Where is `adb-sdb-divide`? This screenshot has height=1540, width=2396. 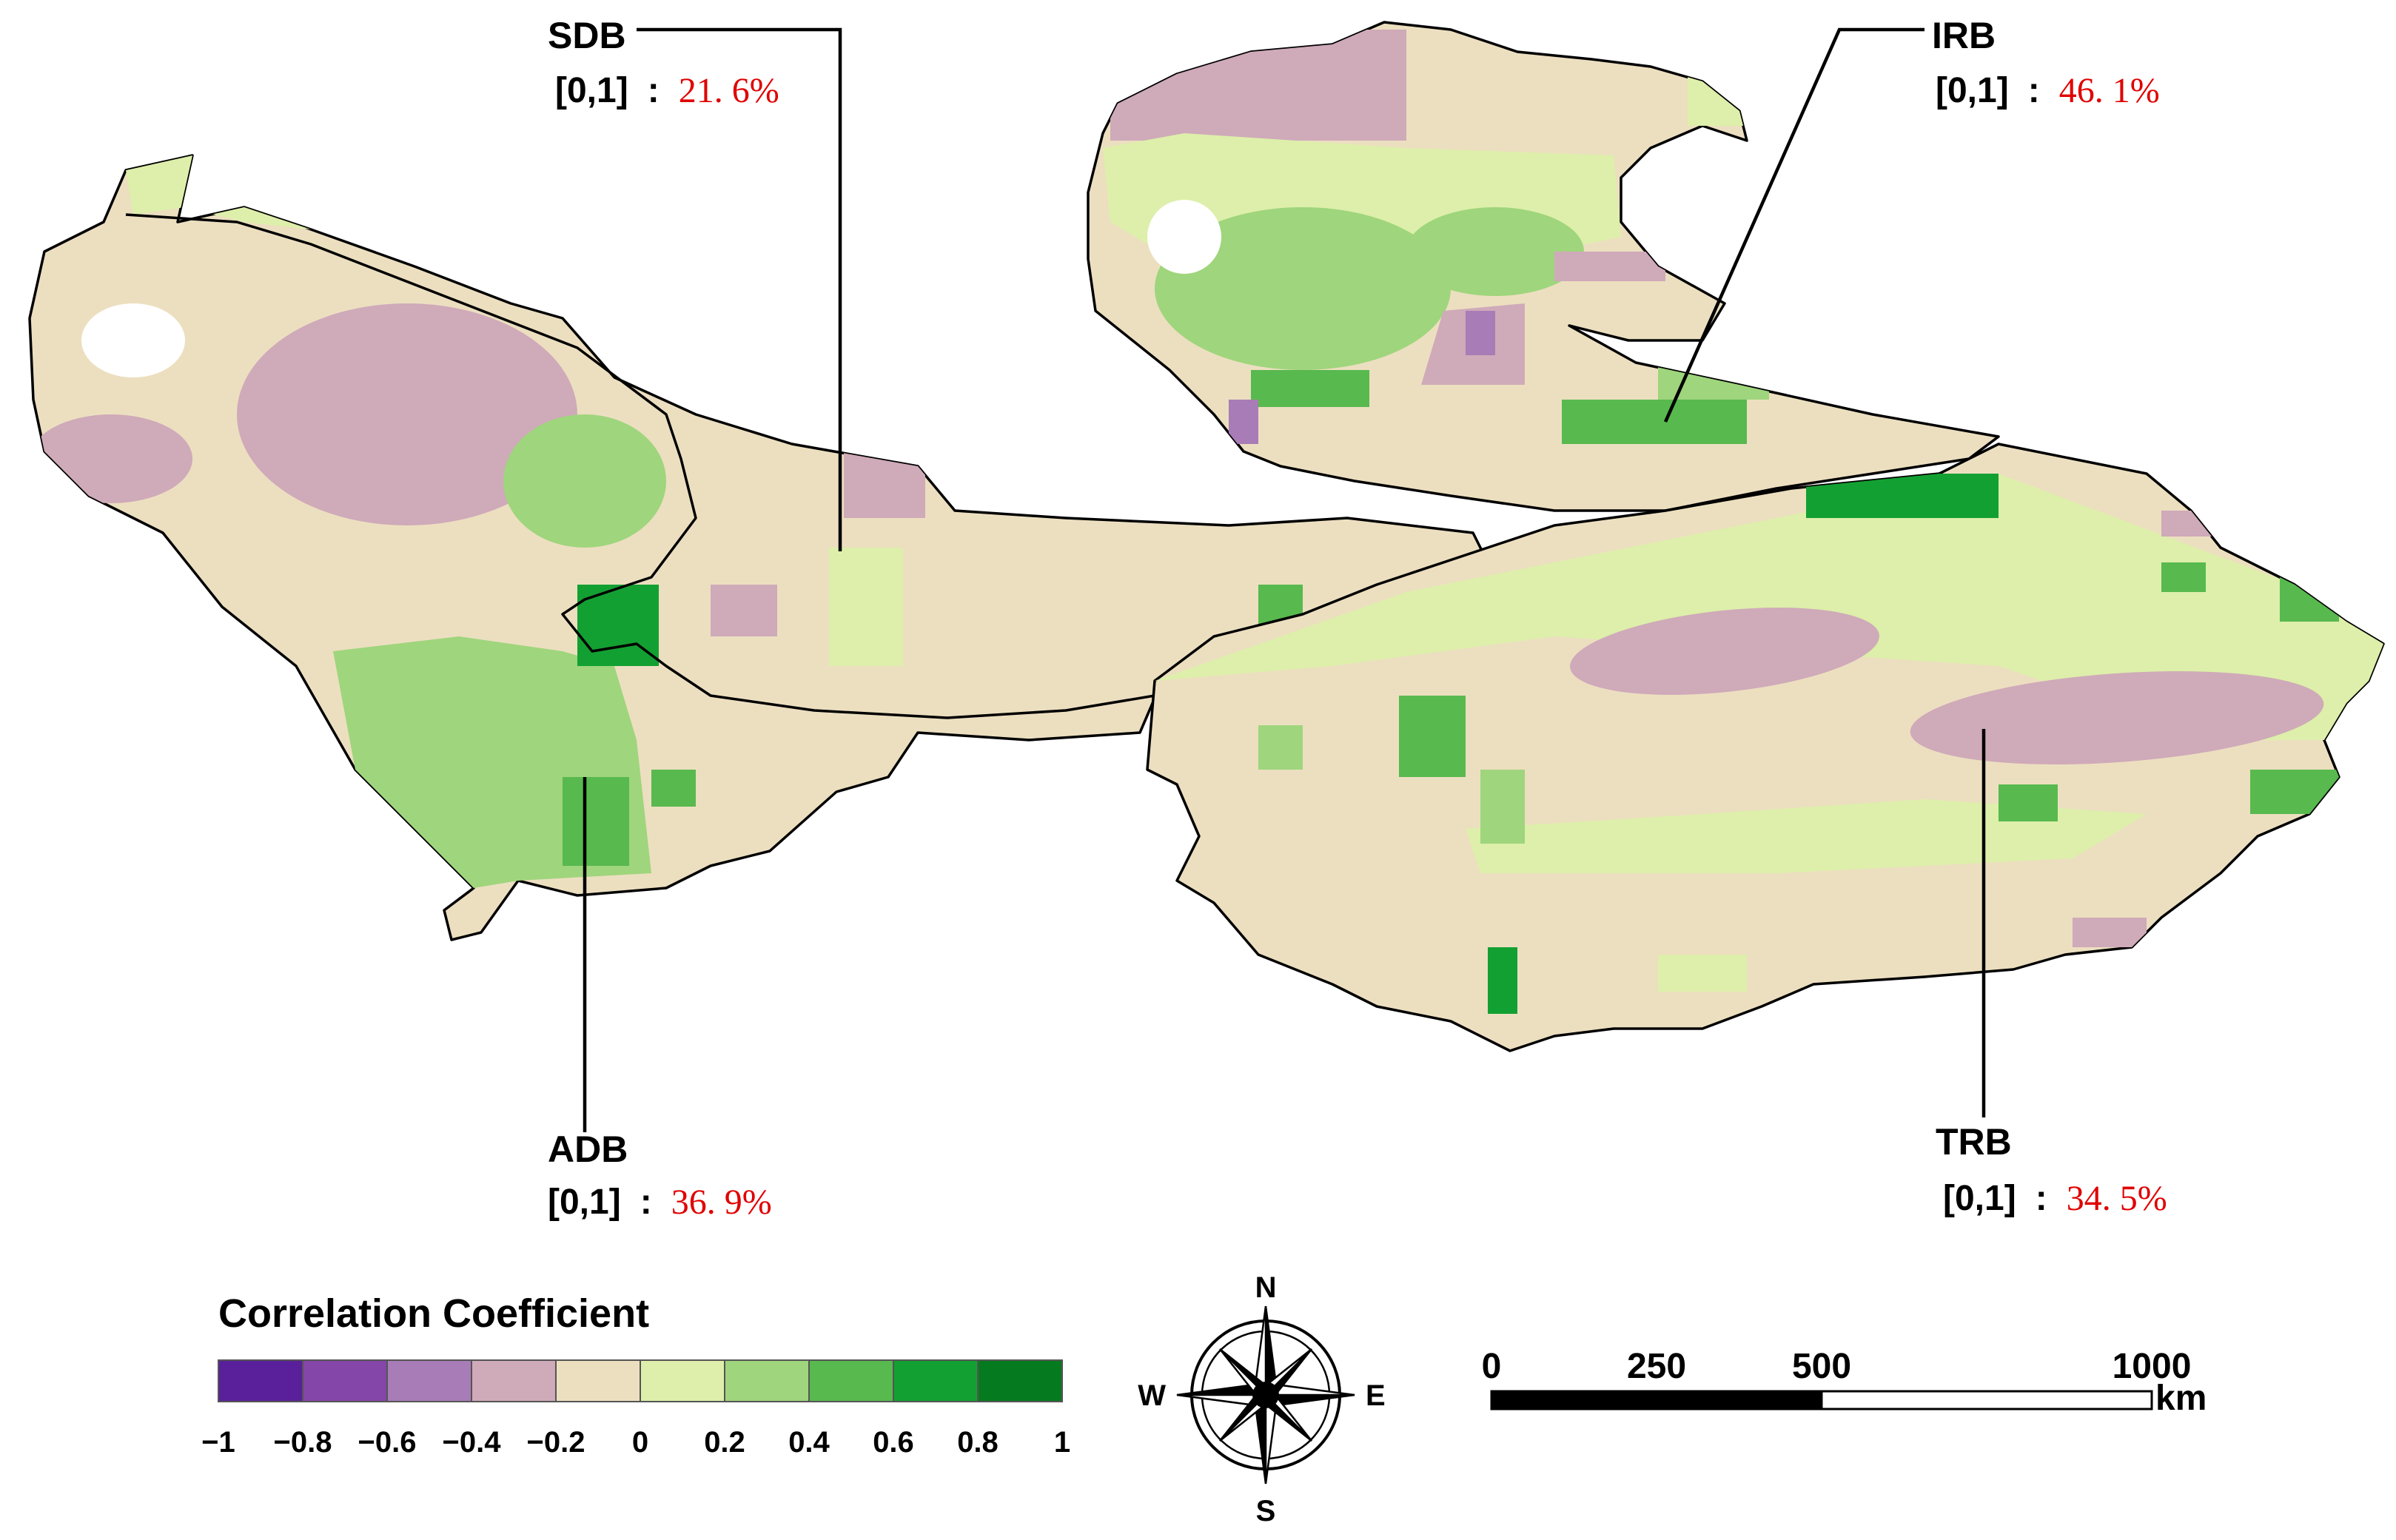 adb-sdb-divide is located at coordinates (640, 466).